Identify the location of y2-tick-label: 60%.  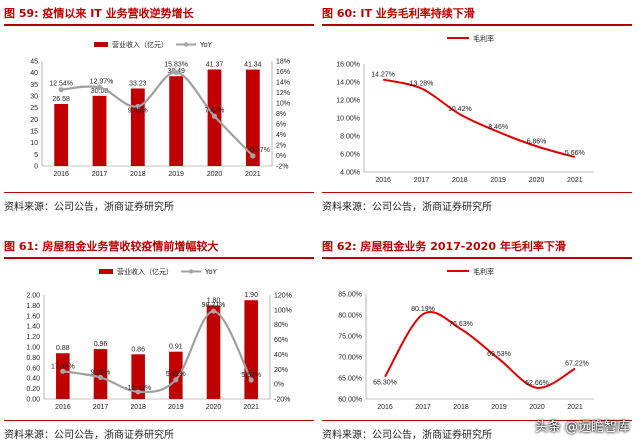
(281, 340).